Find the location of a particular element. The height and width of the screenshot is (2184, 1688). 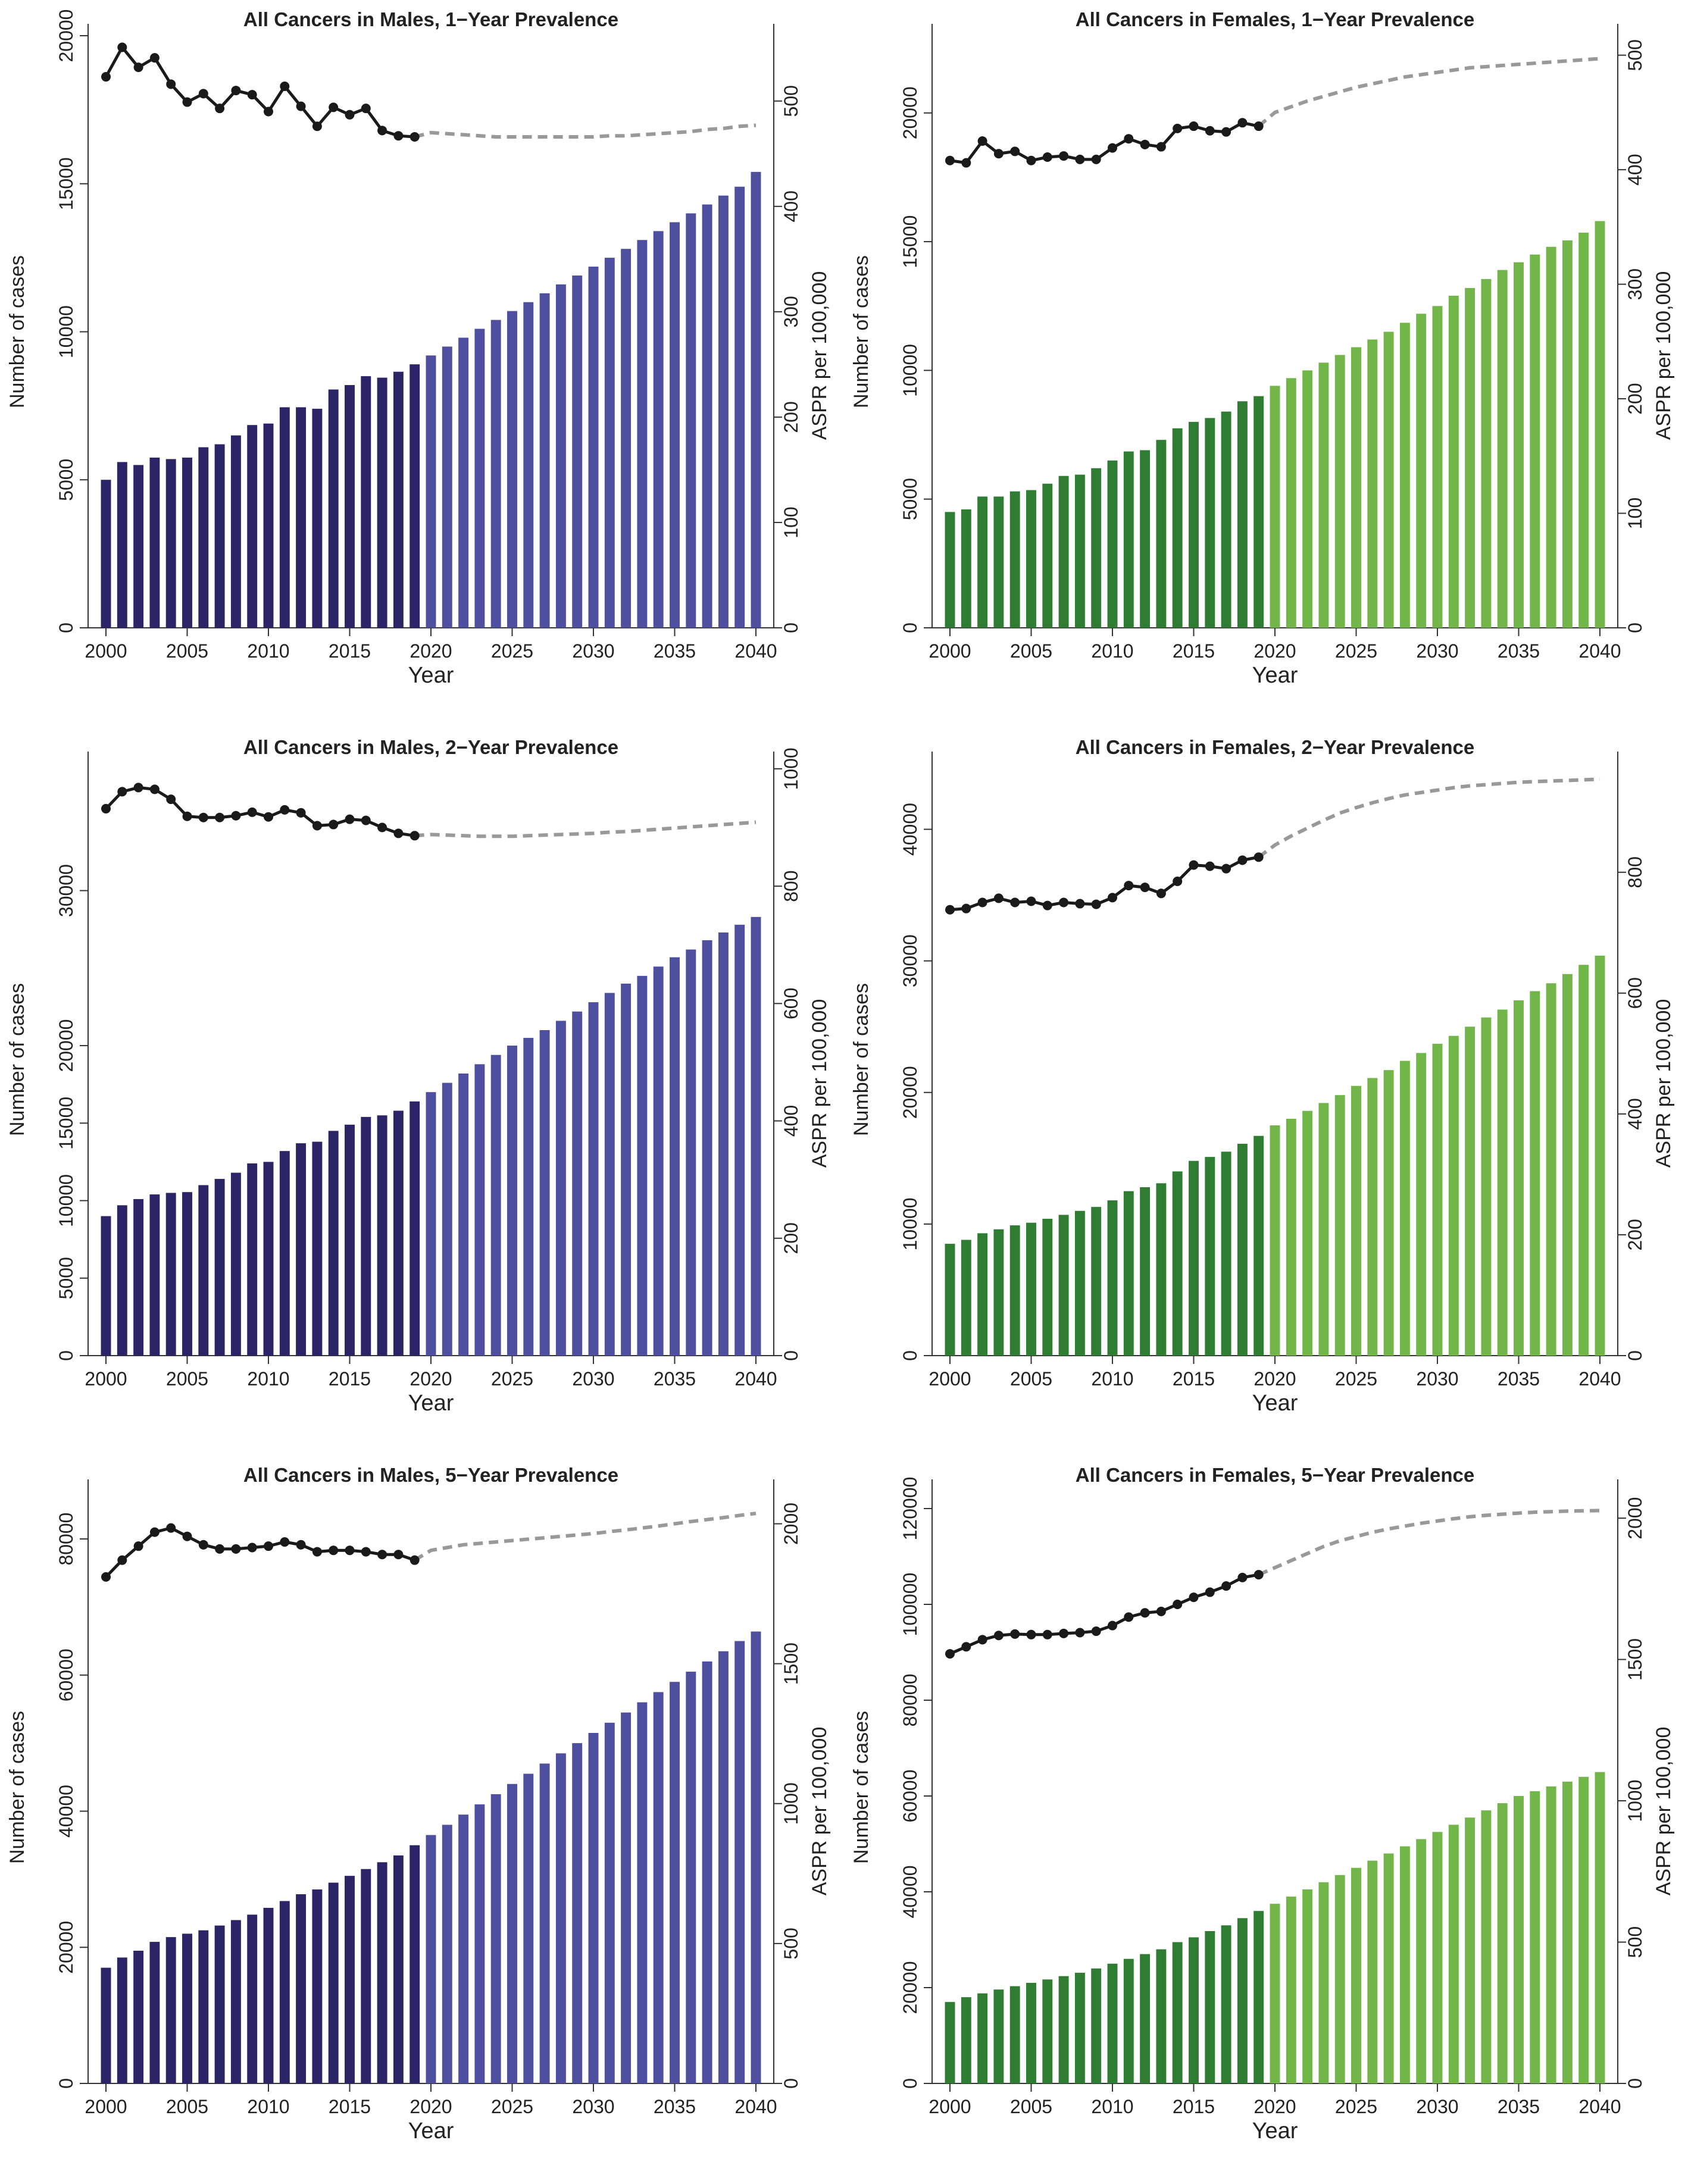

aspr-point-2009 is located at coordinates (1096, 159).